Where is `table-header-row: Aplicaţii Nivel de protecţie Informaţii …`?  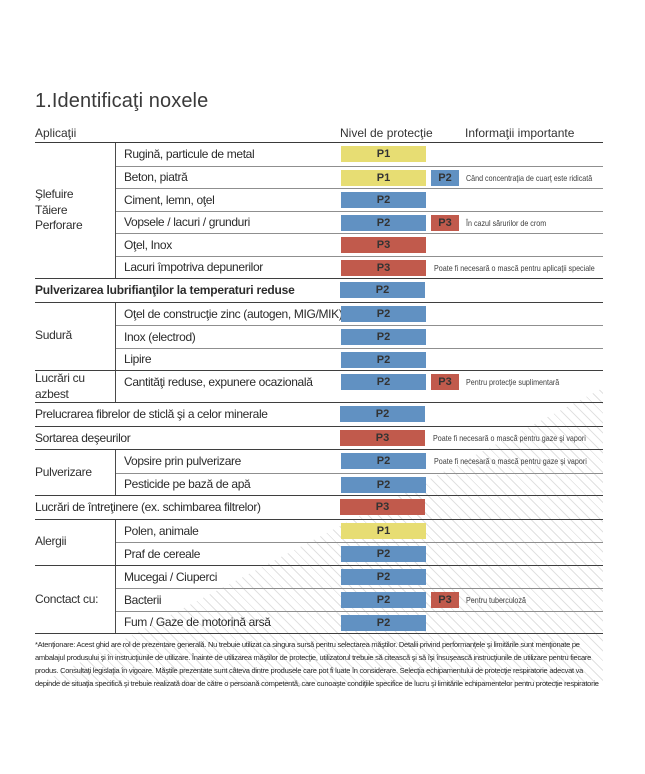
table-header-row: Aplicaţii Nivel de protecţie Informaţii … is located at coordinates (319, 134).